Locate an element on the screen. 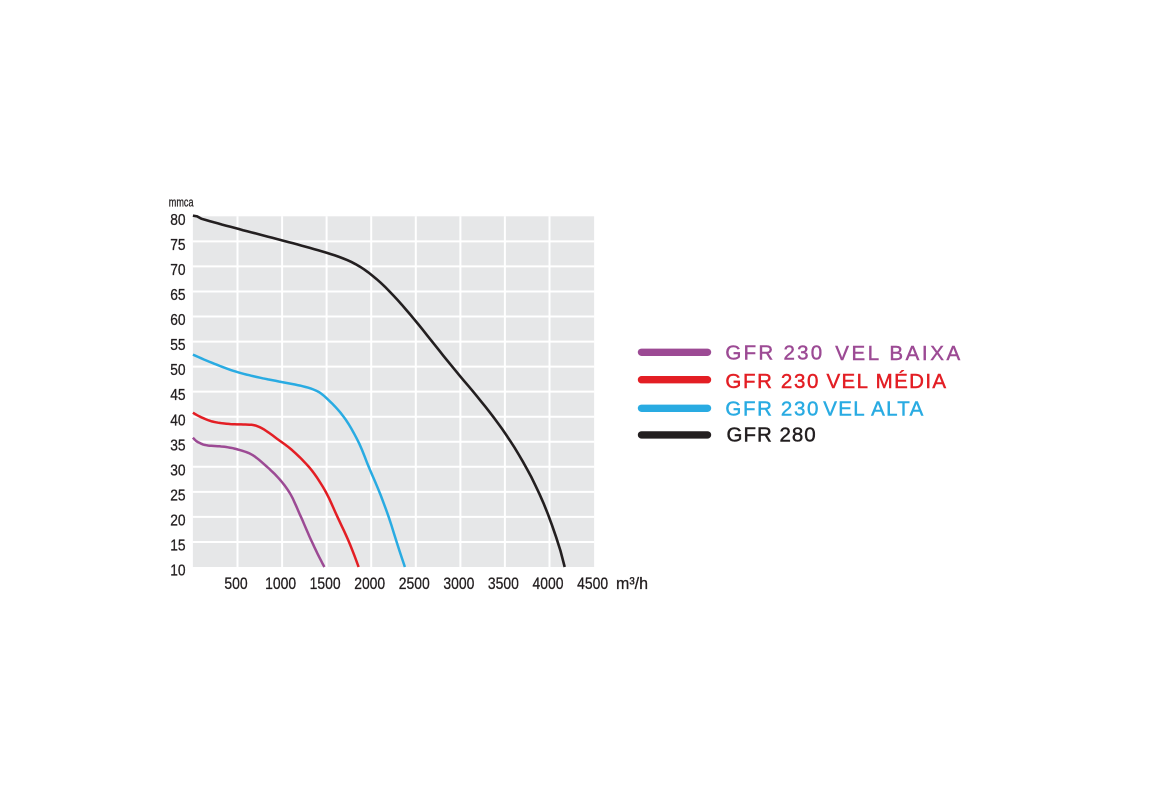 This screenshot has width=1150, height=789. svg-text: 45 is located at coordinates (177, 395).